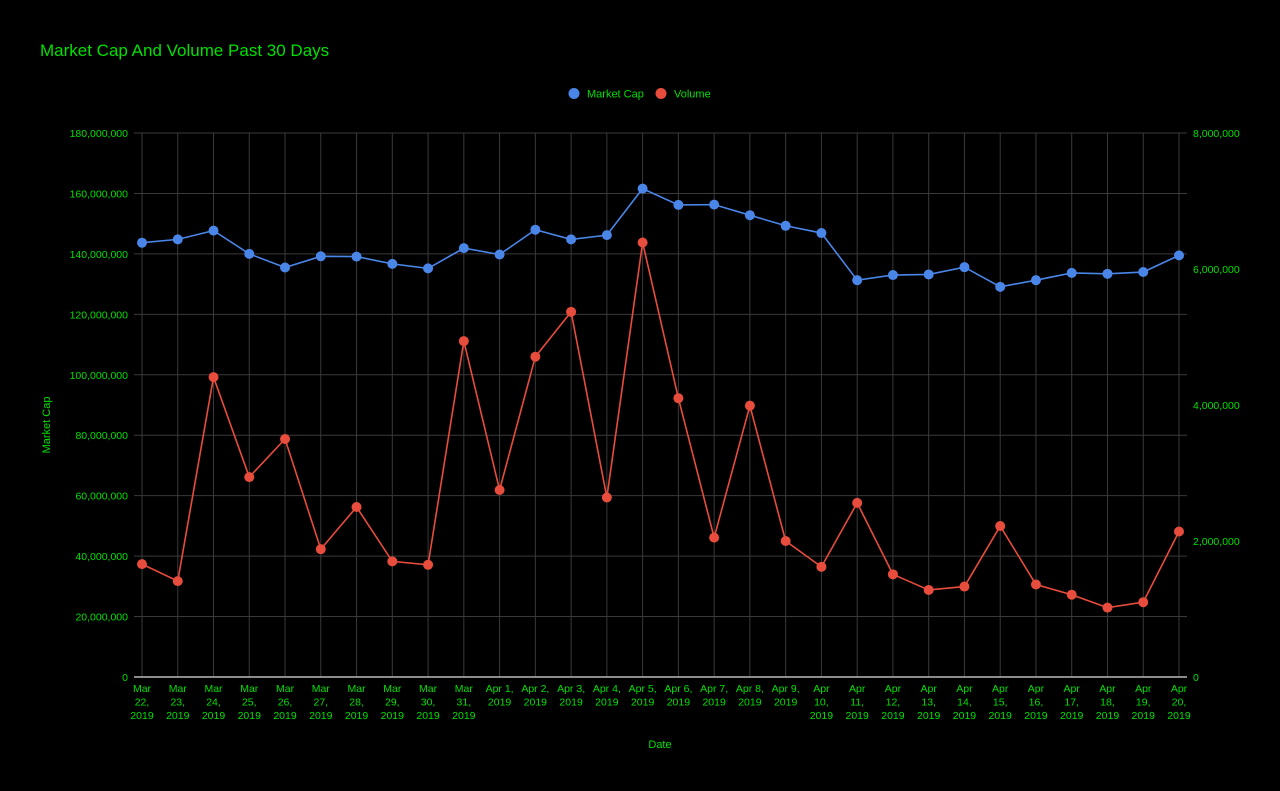  What do you see at coordinates (606, 94) in the screenshot?
I see `legend-item: Market Cap` at bounding box center [606, 94].